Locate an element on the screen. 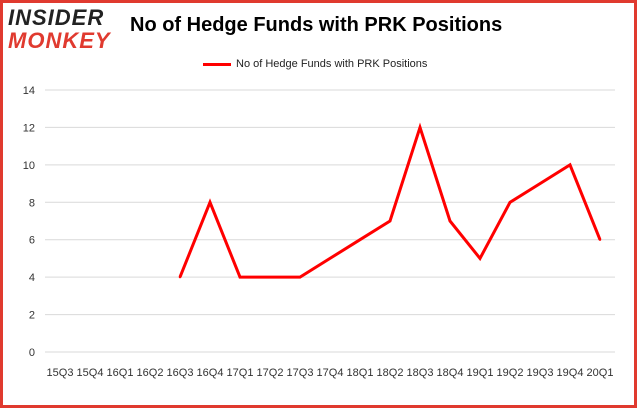  x-tick-label: 16Q4 is located at coordinates (210, 373).